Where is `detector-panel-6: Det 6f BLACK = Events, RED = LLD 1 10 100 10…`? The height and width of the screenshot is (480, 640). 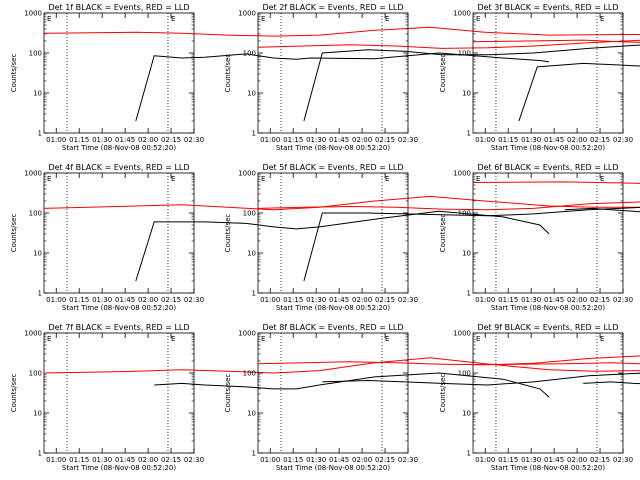 detector-panel-6: Det 6f BLACK = Events, RED = LLD 1 10 100 10… is located at coordinates (539, 237).